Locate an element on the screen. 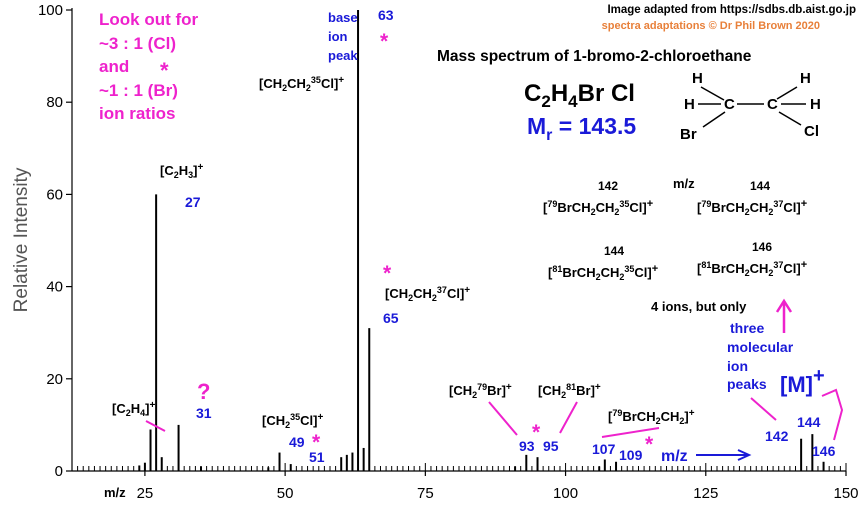 This screenshot has height=508, width=860. peak-label-95: 95 is located at coordinates (551, 446).